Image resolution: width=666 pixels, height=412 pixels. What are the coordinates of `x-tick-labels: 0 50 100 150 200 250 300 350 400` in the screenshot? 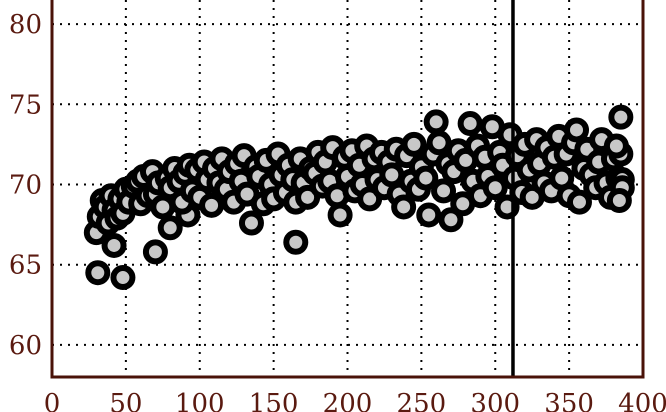 It's located at (355, 400).